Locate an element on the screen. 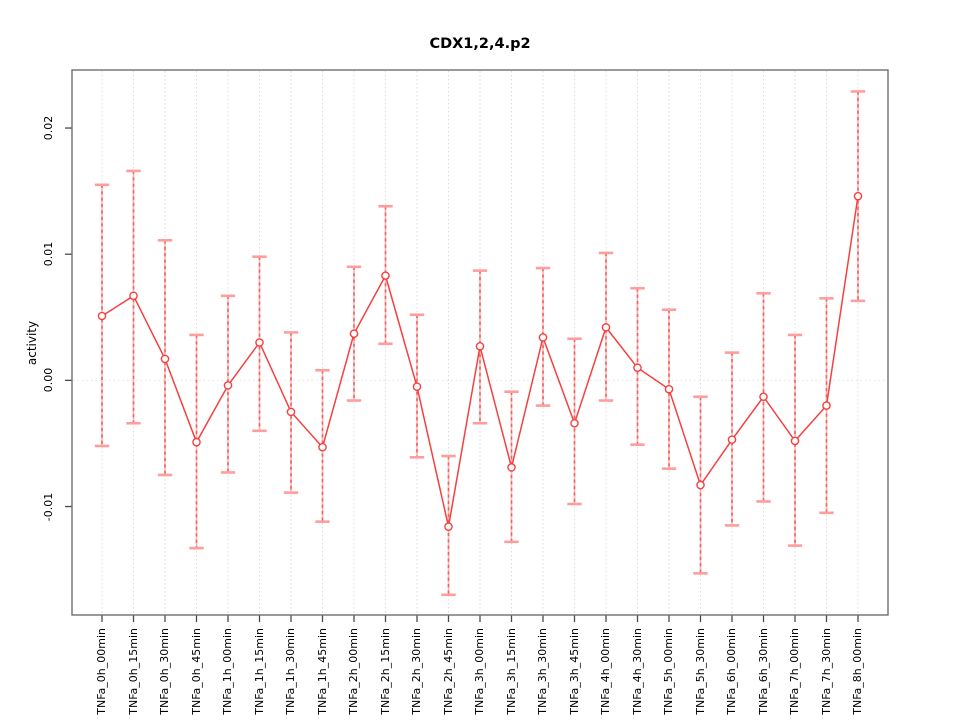  x-tick-label: TNFa_1h_45min is located at coordinates (322, 671).